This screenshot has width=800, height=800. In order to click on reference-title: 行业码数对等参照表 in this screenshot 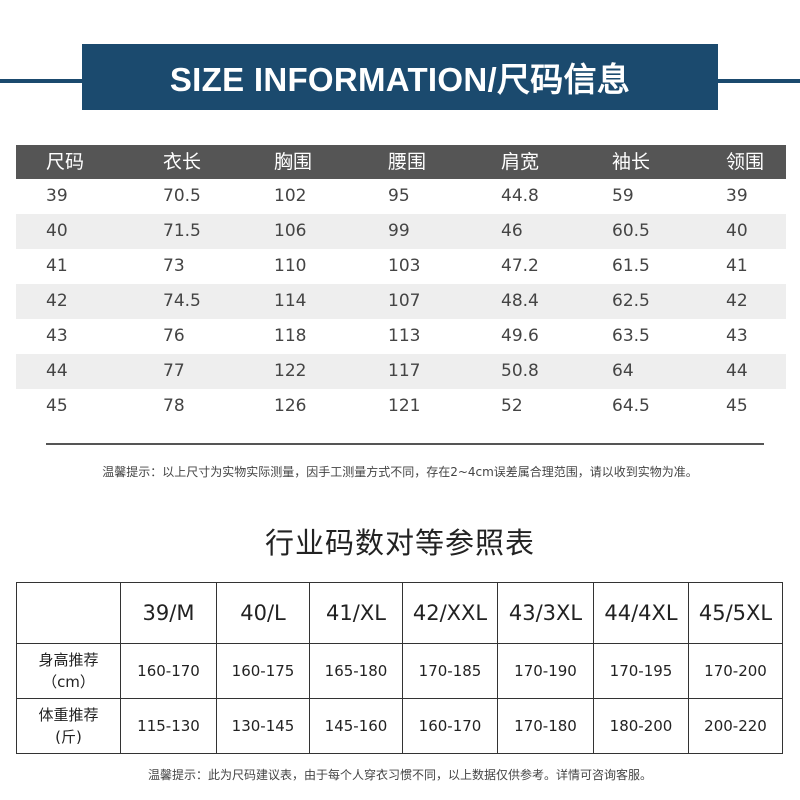, I will do `click(399, 543)`.